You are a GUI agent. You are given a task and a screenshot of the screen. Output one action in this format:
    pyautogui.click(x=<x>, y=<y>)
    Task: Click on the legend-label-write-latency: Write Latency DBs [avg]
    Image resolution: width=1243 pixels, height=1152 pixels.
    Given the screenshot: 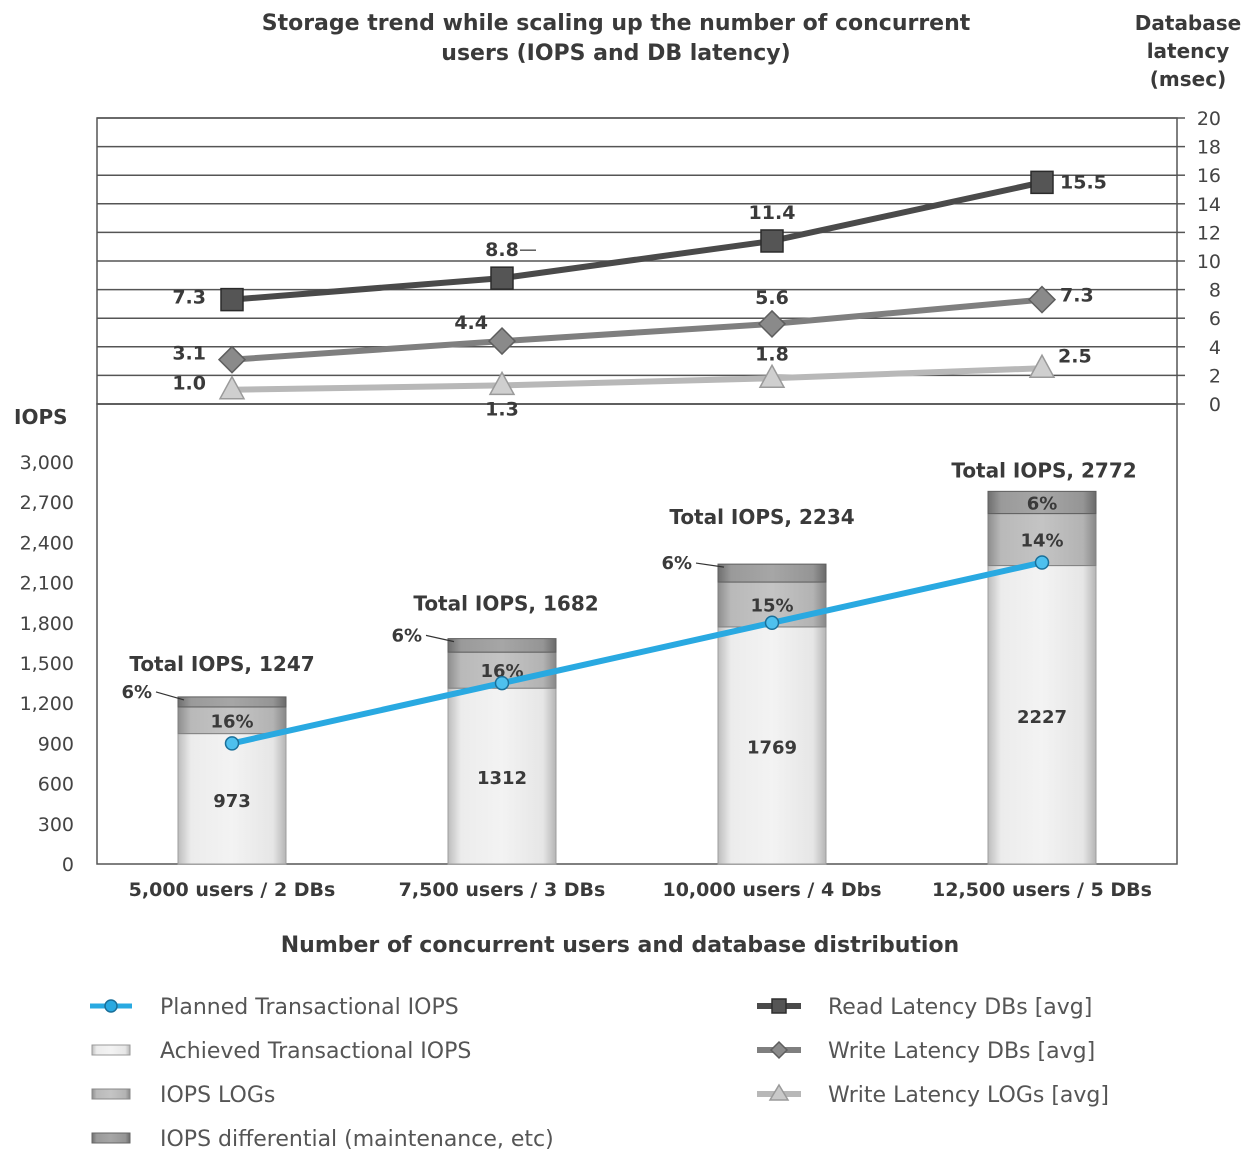 What is the action you would take?
    pyautogui.click(x=961, y=1051)
    